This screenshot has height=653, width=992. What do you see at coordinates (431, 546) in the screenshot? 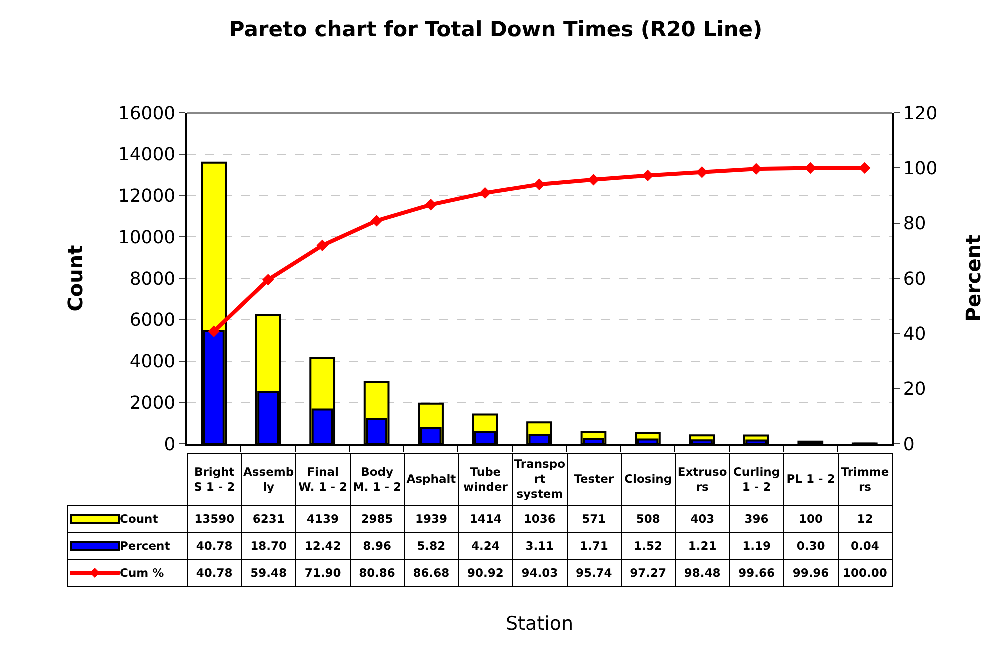
I see `data-label: 5.82` at bounding box center [431, 546].